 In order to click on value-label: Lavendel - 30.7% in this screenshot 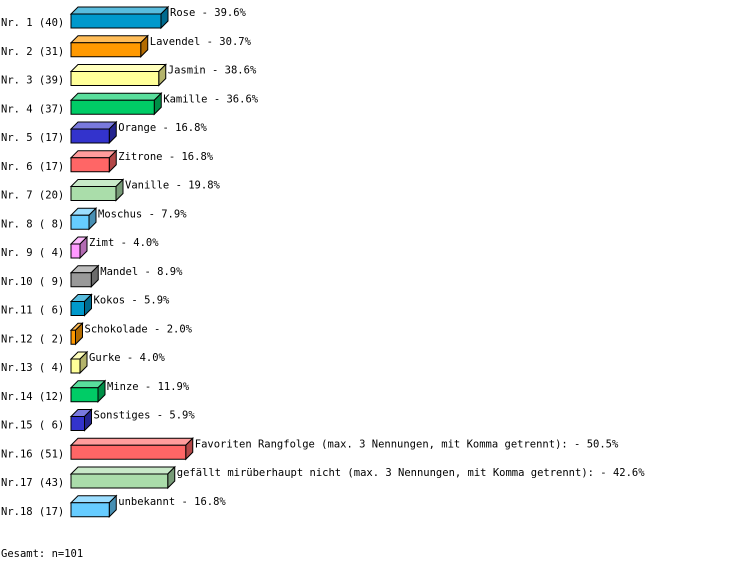, I will do `click(201, 42)`.